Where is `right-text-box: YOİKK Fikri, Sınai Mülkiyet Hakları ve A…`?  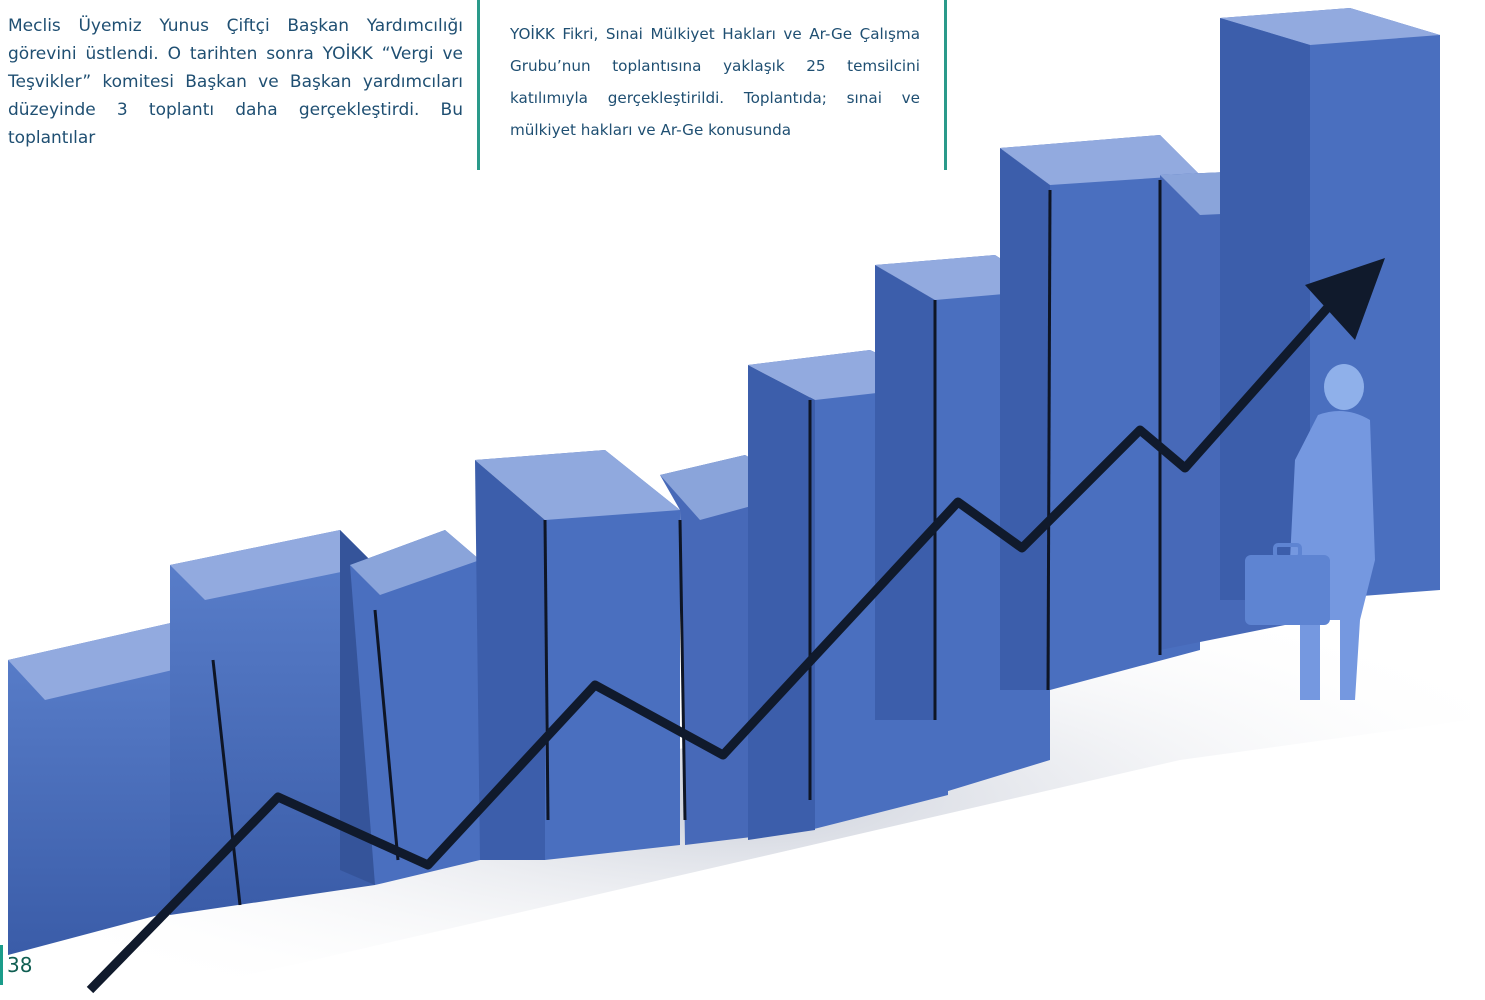 right-text-box: YOİKK Fikri, Sınai Mülkiyet Hakları ve A… is located at coordinates (712, 85).